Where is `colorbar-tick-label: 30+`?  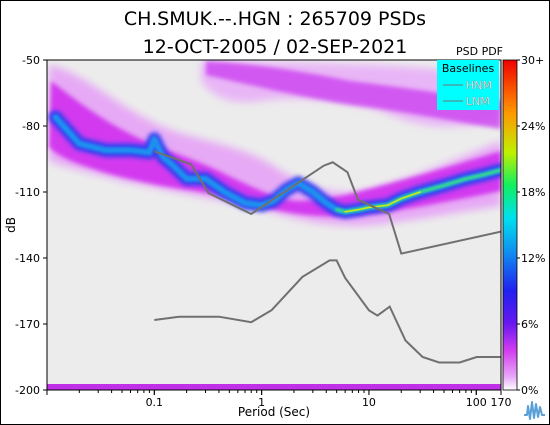
colorbar-tick-label: 30+ is located at coordinates (532, 60).